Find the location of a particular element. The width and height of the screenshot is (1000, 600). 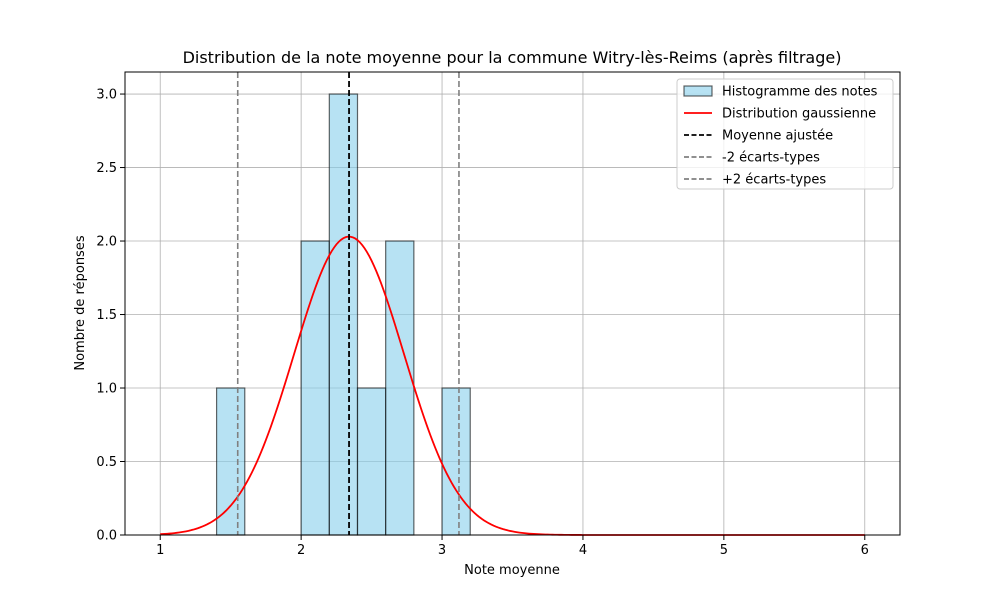

x-tick-label: 6 is located at coordinates (865, 550).